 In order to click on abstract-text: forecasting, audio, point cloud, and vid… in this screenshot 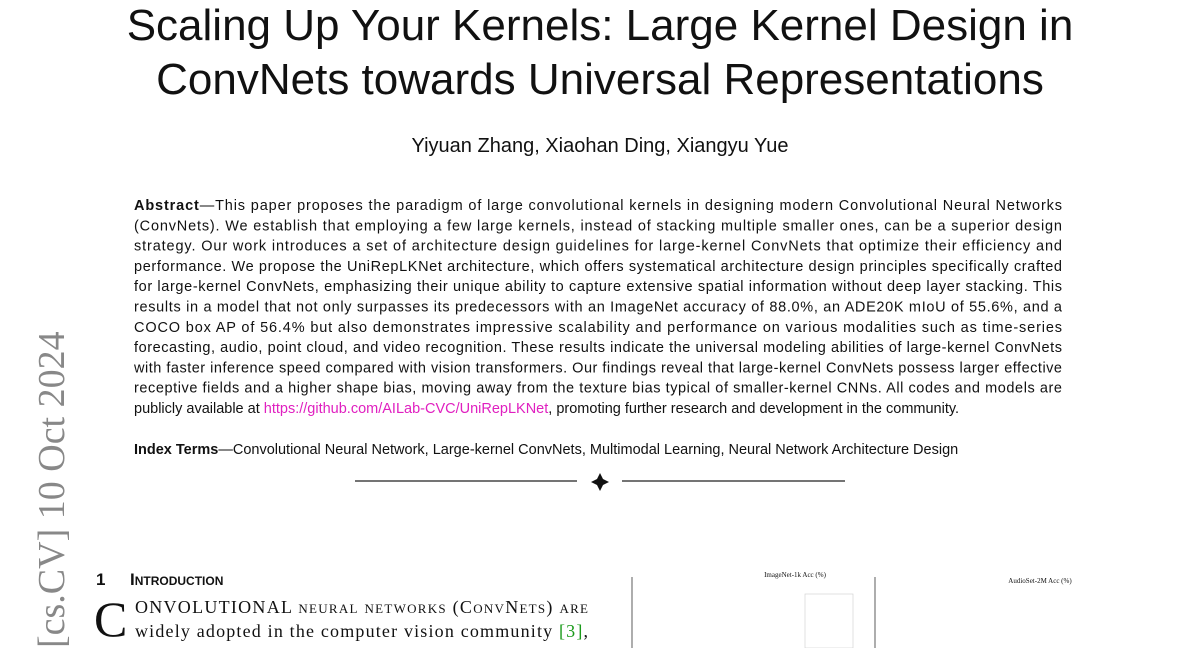, I will do `click(598, 348)`.